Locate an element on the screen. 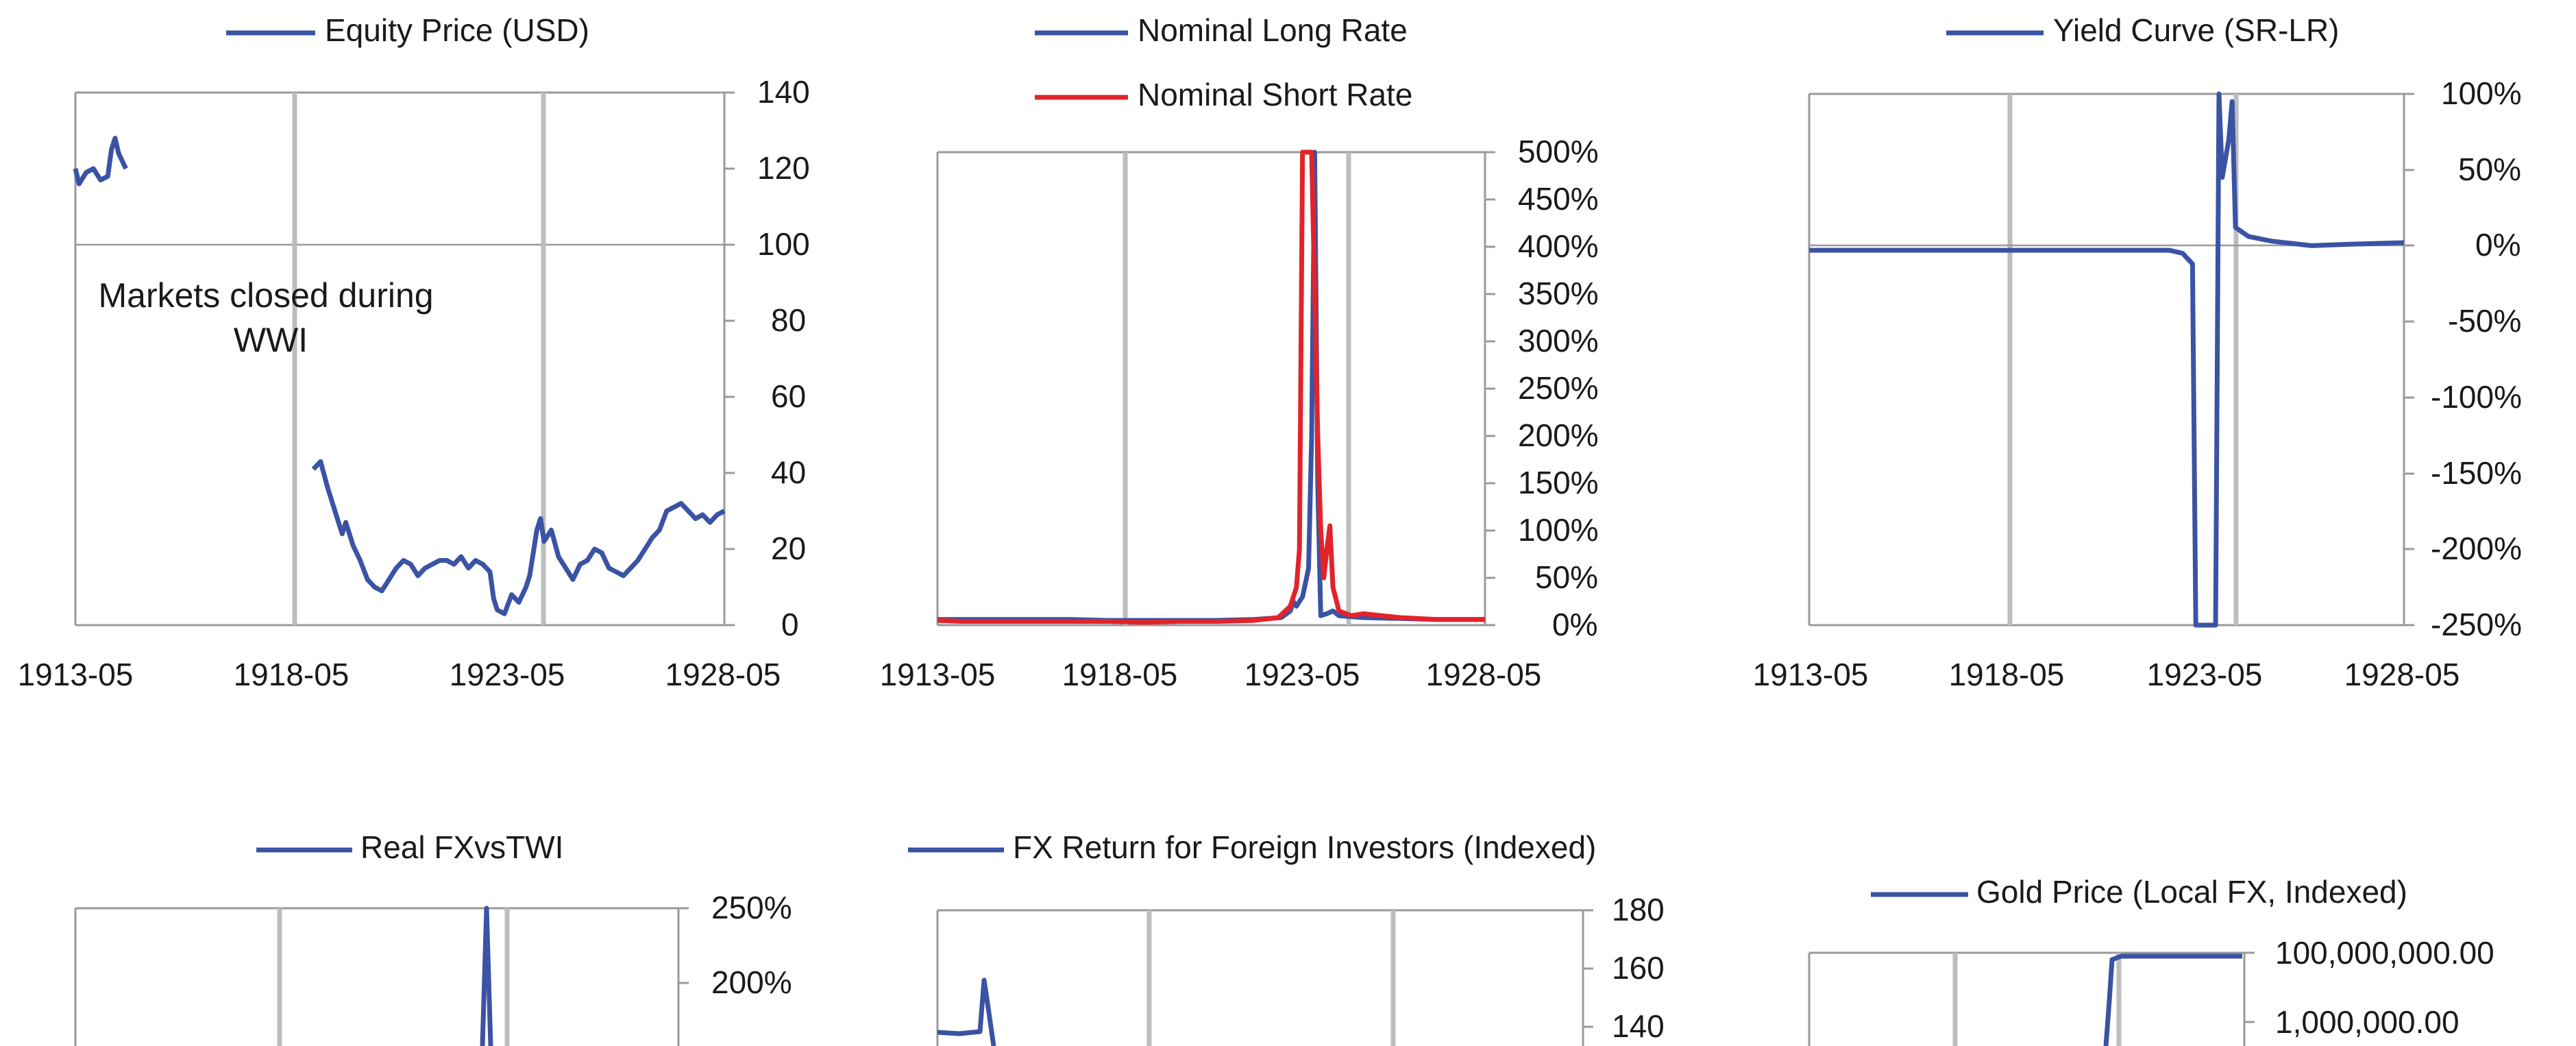 The width and height of the screenshot is (2576, 1046). y-tick-labels: 100,000,000.00 1,000,000.00 is located at coordinates (2385, 987).